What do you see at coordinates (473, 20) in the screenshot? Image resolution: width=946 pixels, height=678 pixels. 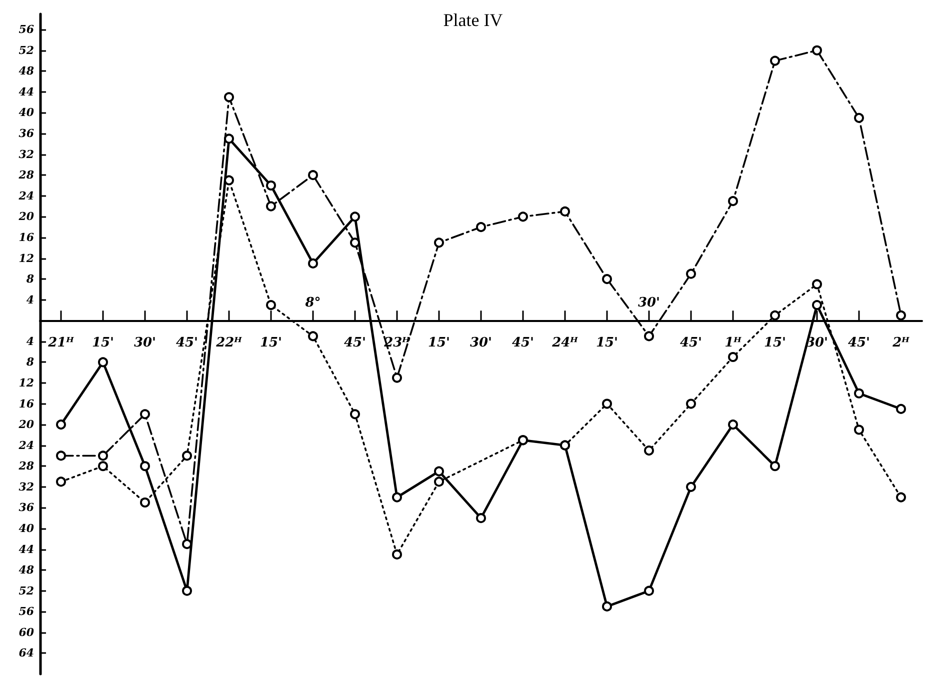 I see `chart-title: Plate IV` at bounding box center [473, 20].